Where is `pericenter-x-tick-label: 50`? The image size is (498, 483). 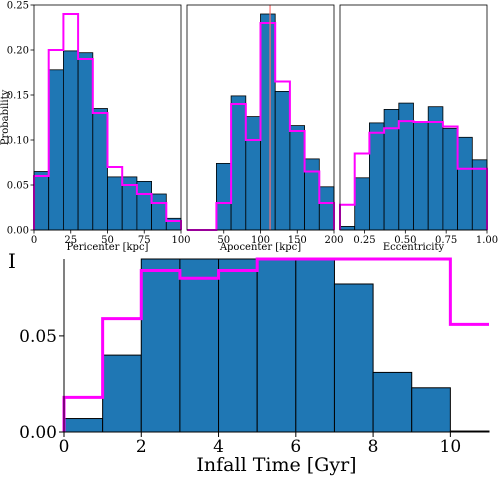
pericenter-x-tick-label: 50 is located at coordinates (107, 240).